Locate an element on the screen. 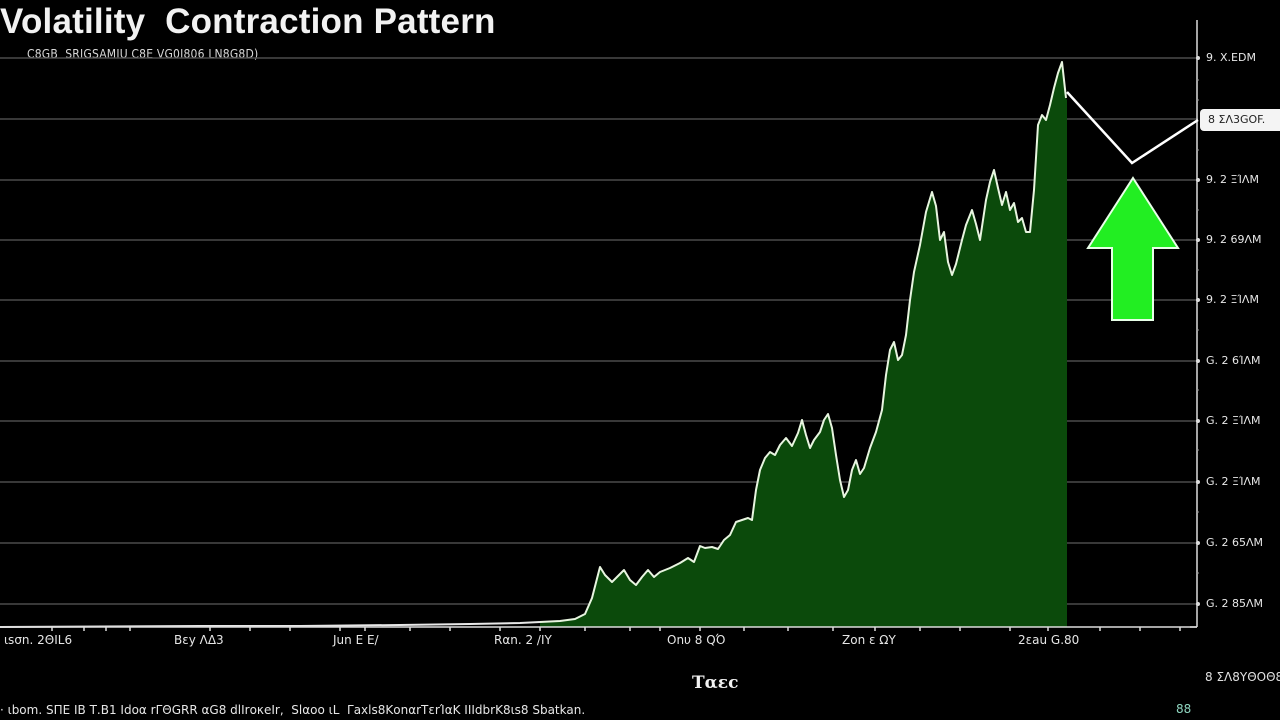 The width and height of the screenshot is (1280, 720). x-tick-label: 2εau G.80 is located at coordinates (1049, 640).